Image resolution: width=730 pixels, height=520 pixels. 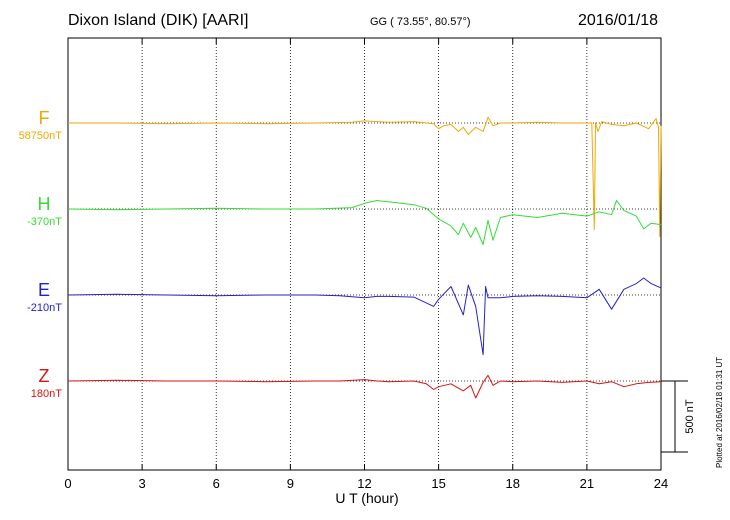 What do you see at coordinates (67, 483) in the screenshot?
I see `x-tick-label: 0` at bounding box center [67, 483].